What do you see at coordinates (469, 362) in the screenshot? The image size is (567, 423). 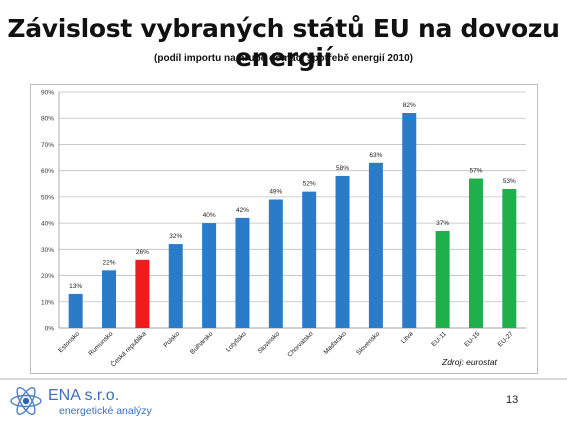 I see `source-note: Zdroj: eurostat` at bounding box center [469, 362].